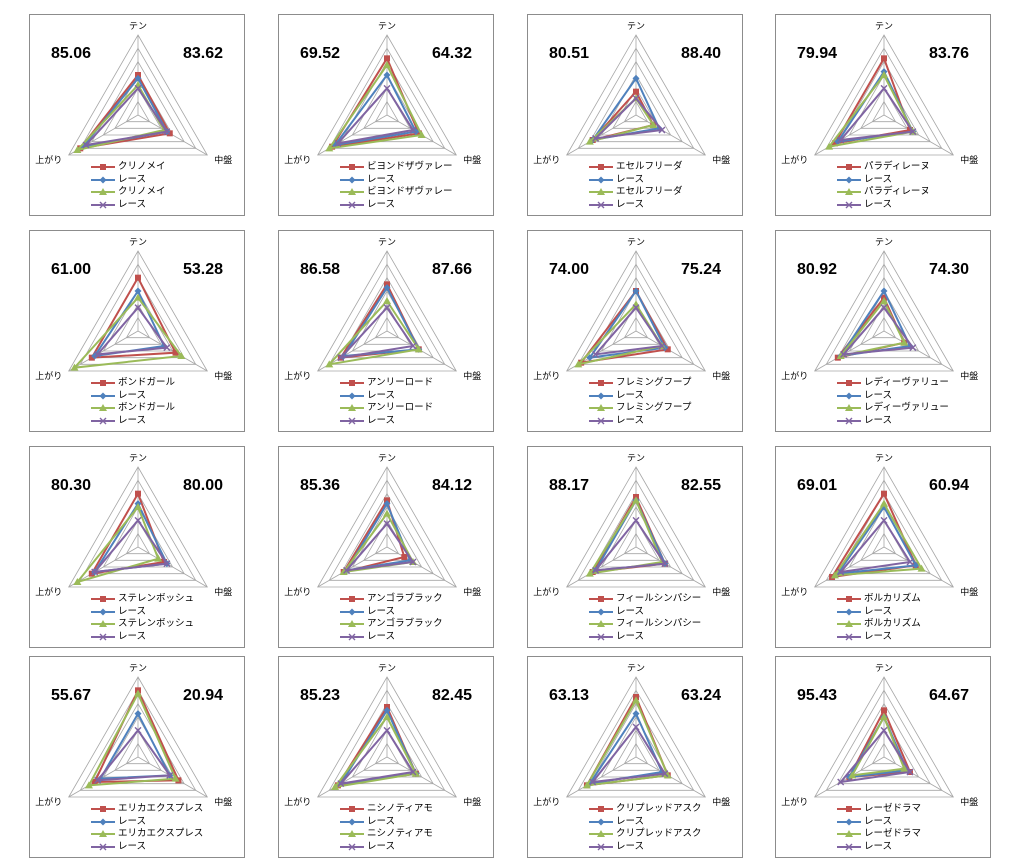 This screenshot has width=1024, height=866. Describe the element at coordinates (405, 623) in the screenshot. I see `legend-label: アンゴラブラック` at that location.